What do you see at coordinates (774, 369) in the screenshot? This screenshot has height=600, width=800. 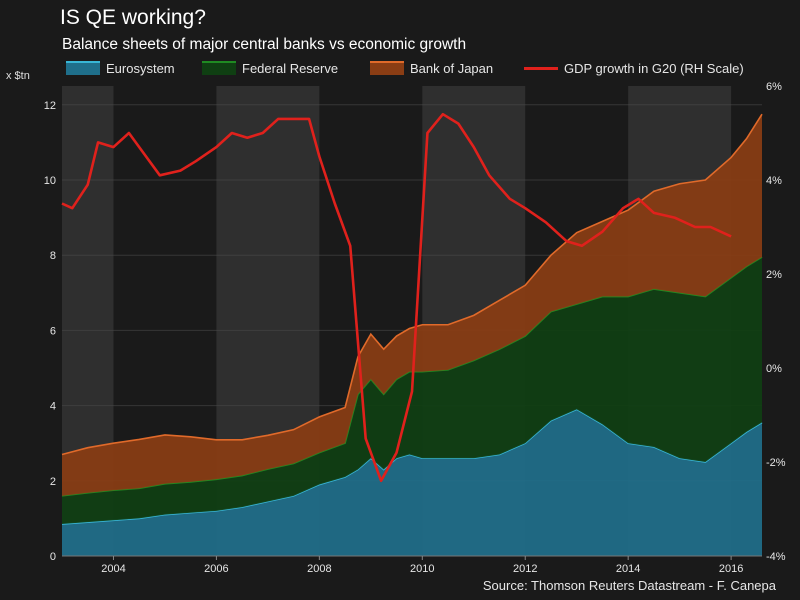 I see `y-right-tick-label-0%: 0%` at bounding box center [774, 369].